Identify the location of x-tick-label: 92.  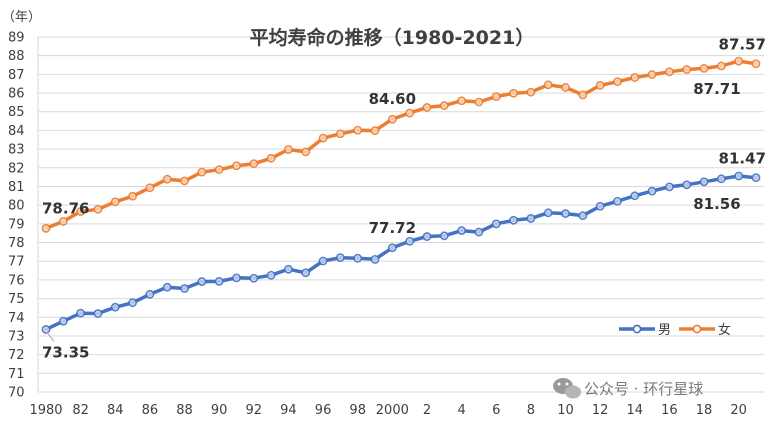
(254, 410).